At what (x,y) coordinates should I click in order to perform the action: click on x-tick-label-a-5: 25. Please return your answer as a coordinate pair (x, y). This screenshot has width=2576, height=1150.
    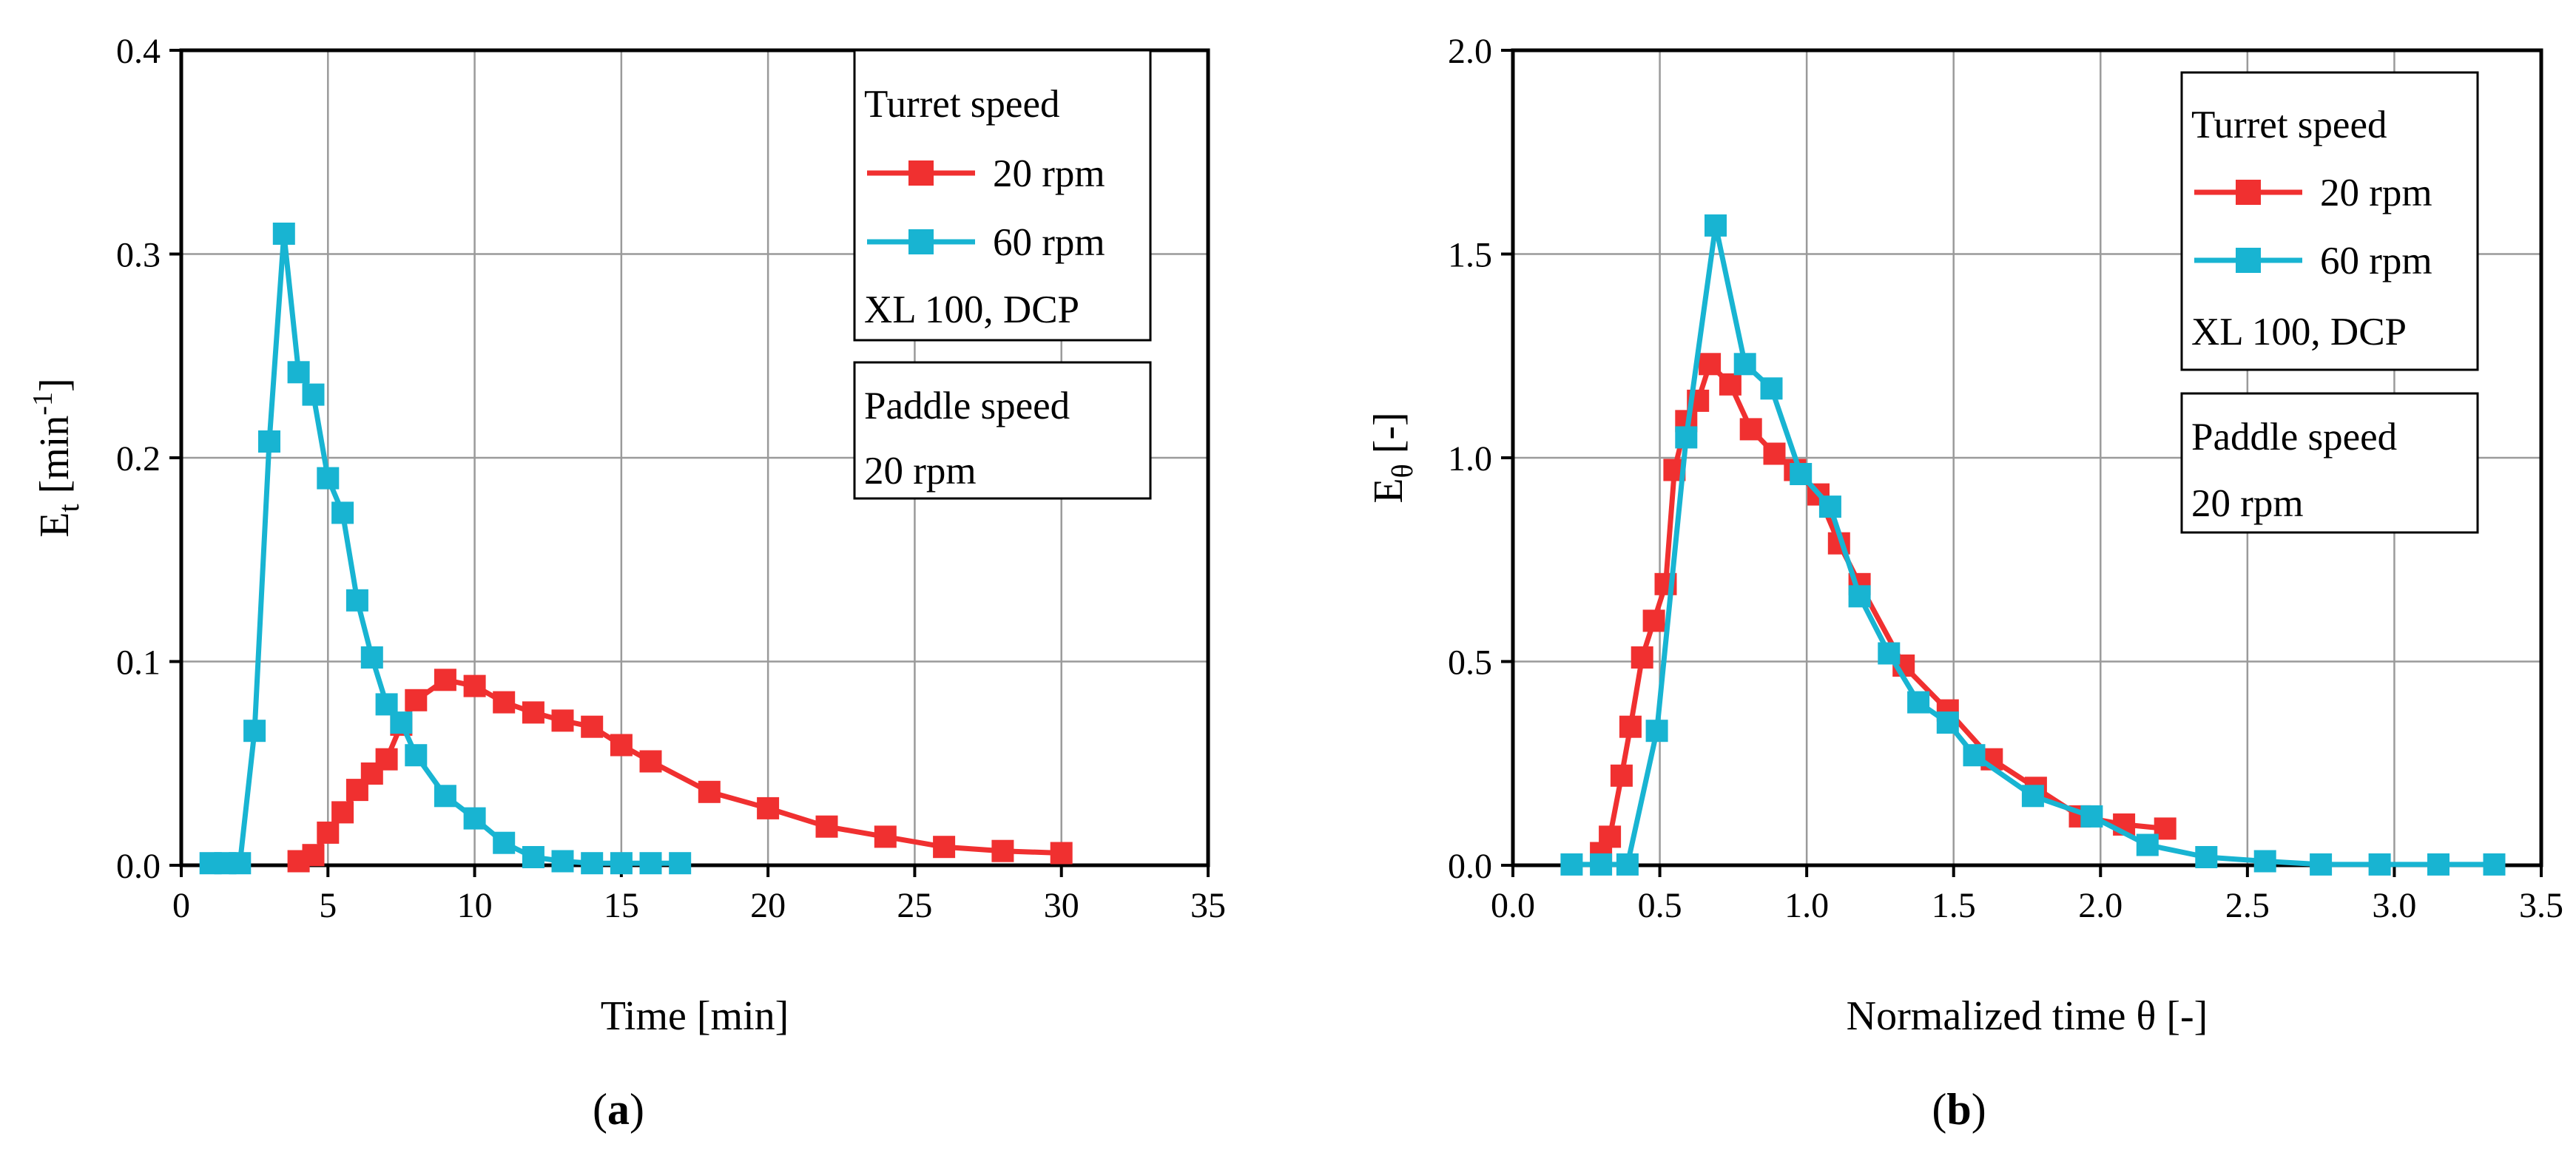
    Looking at the image, I should click on (914, 906).